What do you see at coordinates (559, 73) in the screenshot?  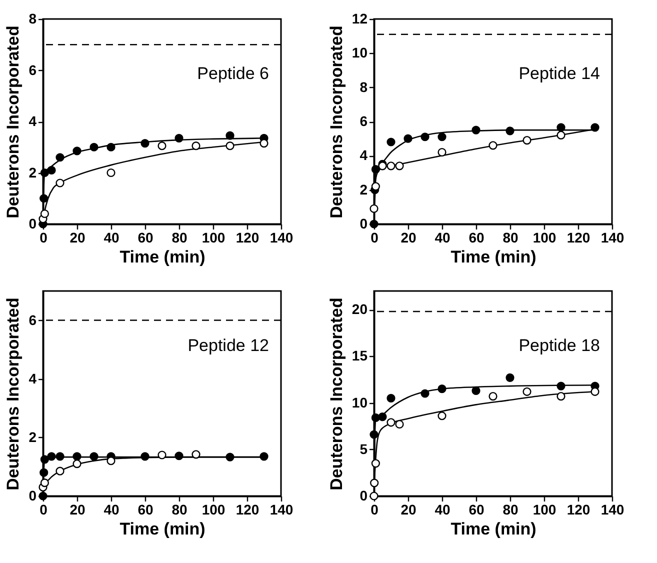 I see `annotation: Peptide 14` at bounding box center [559, 73].